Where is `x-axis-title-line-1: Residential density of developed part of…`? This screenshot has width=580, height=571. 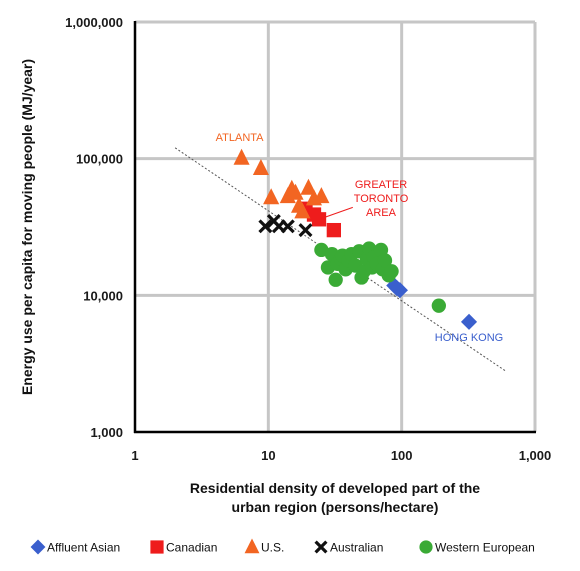 x-axis-title-line-1: Residential density of developed part of… is located at coordinates (335, 488).